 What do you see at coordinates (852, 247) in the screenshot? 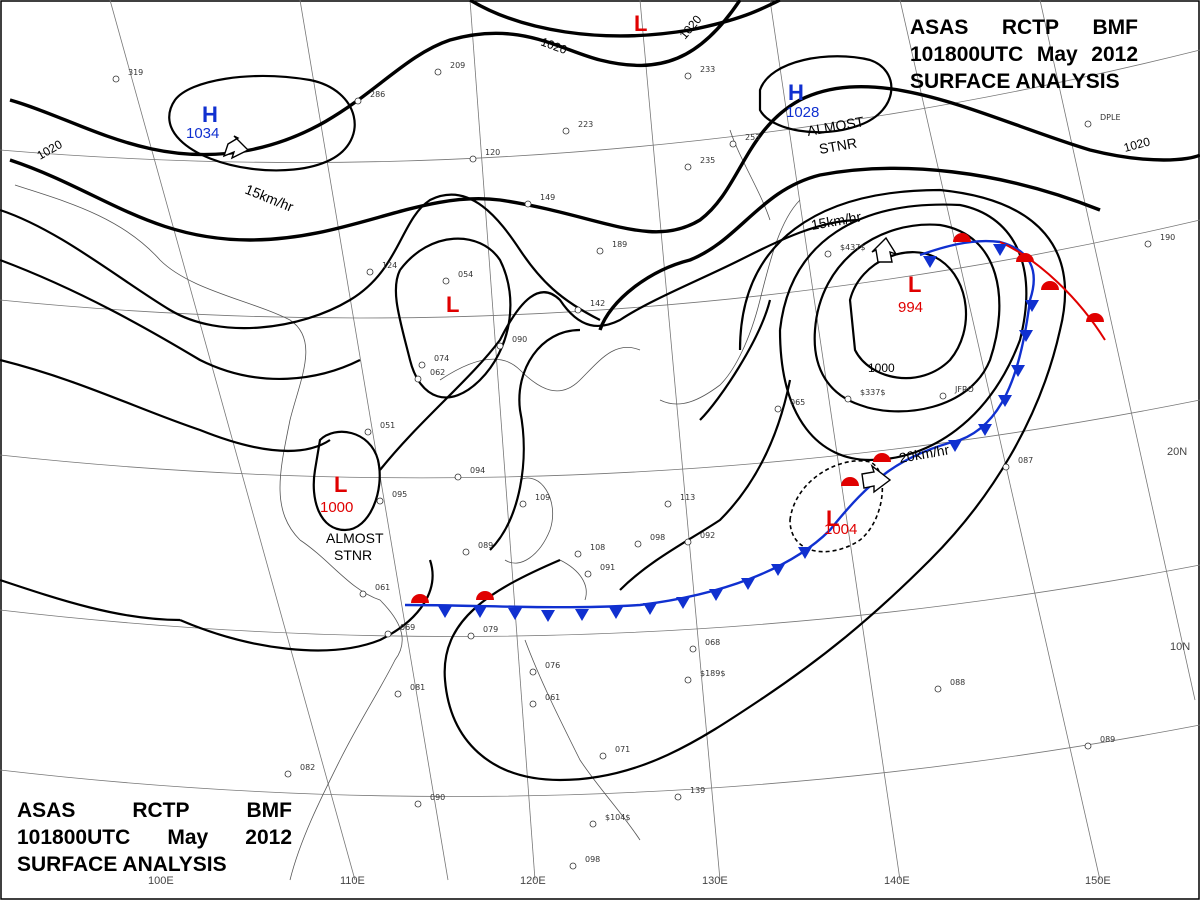
I see `station-value: $437$` at bounding box center [852, 247].